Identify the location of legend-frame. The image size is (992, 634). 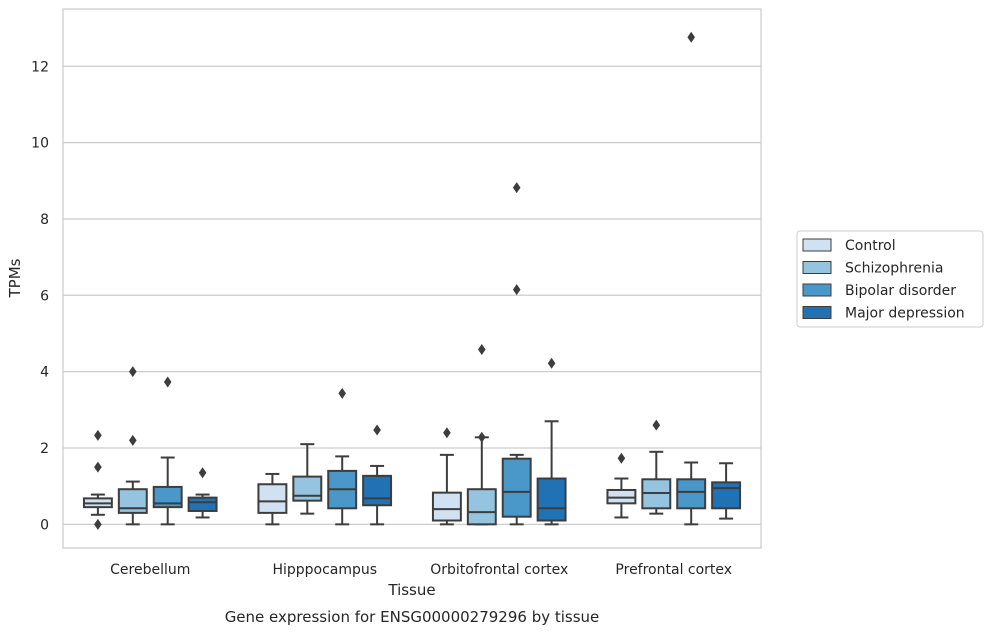
(890, 279).